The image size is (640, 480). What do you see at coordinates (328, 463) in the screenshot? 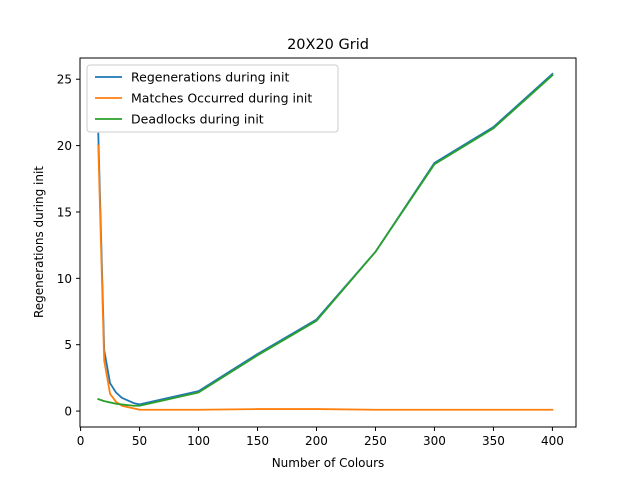
I see `x-axis-label: Number of Colours` at bounding box center [328, 463].